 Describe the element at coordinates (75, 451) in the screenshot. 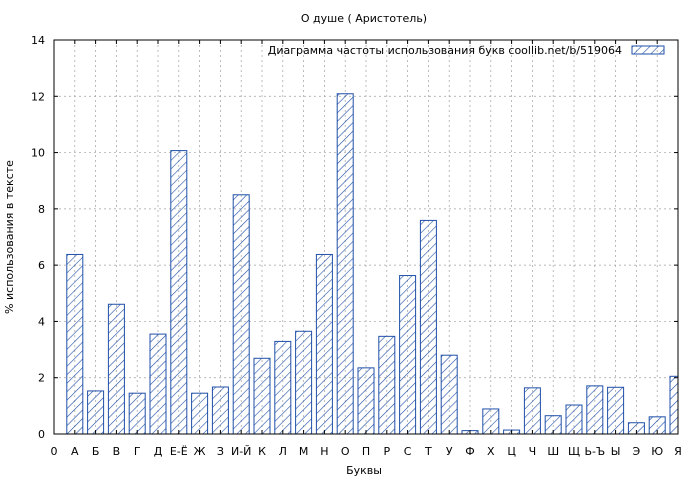

I see `x-tick-label: А` at that location.